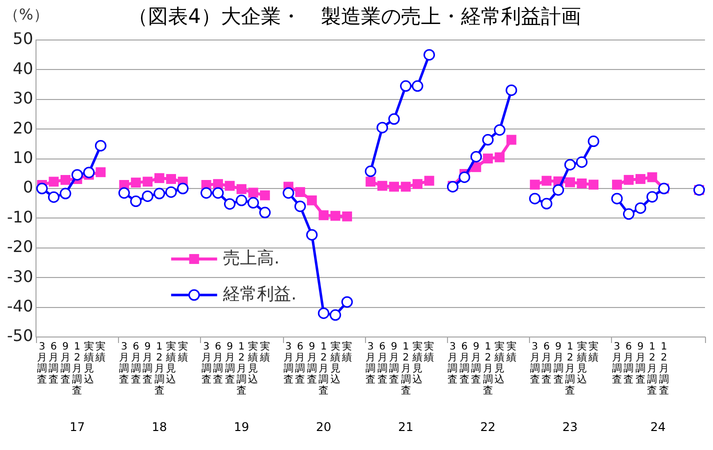 Image resolution: width=713 pixels, height=450 pixels. What do you see at coordinates (242, 427) in the screenshot?
I see `text: 19` at bounding box center [242, 427].